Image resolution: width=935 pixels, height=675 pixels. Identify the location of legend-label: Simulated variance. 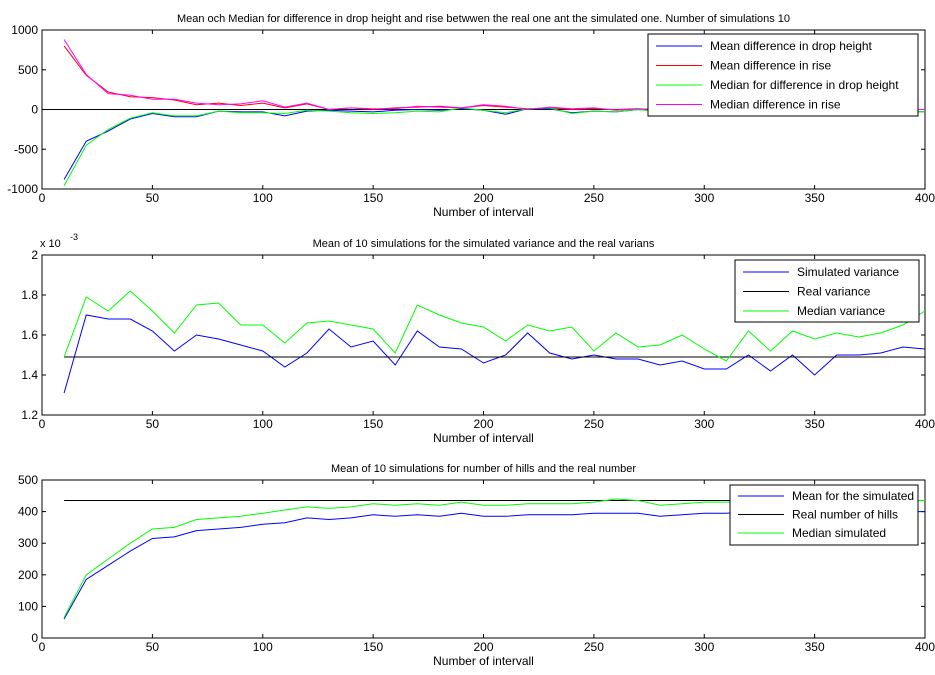
(848, 272).